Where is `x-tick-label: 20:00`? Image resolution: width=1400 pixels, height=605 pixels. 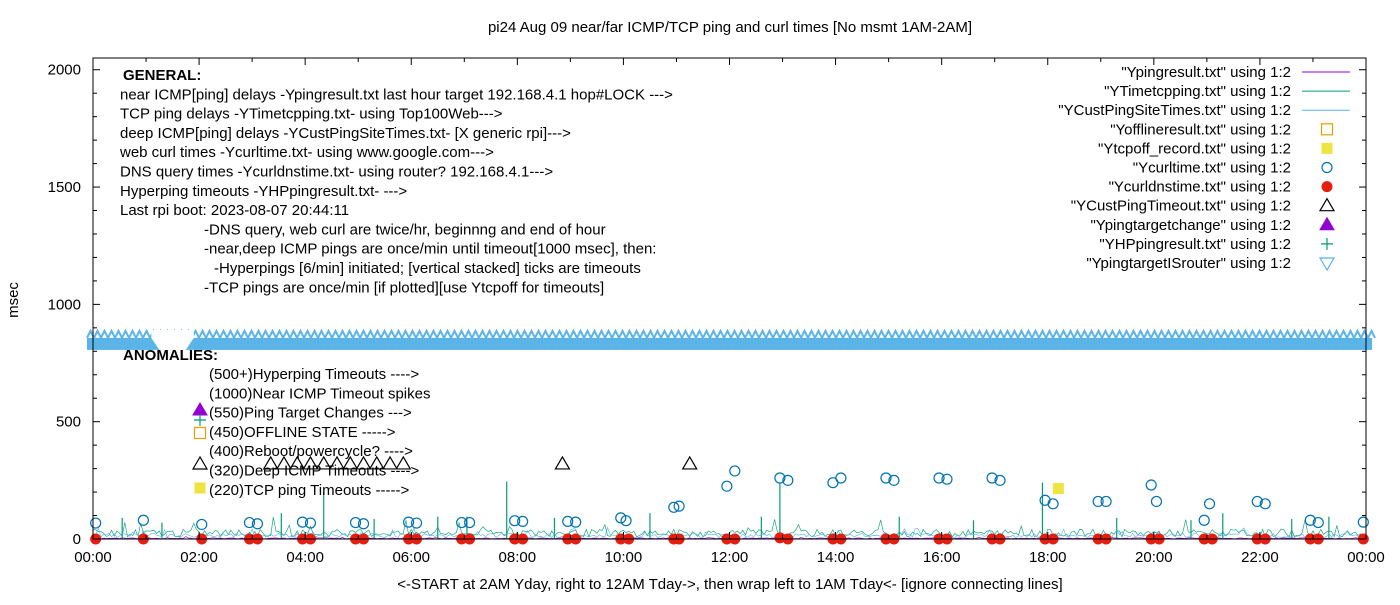
x-tick-label: 20:00 is located at coordinates (1154, 557).